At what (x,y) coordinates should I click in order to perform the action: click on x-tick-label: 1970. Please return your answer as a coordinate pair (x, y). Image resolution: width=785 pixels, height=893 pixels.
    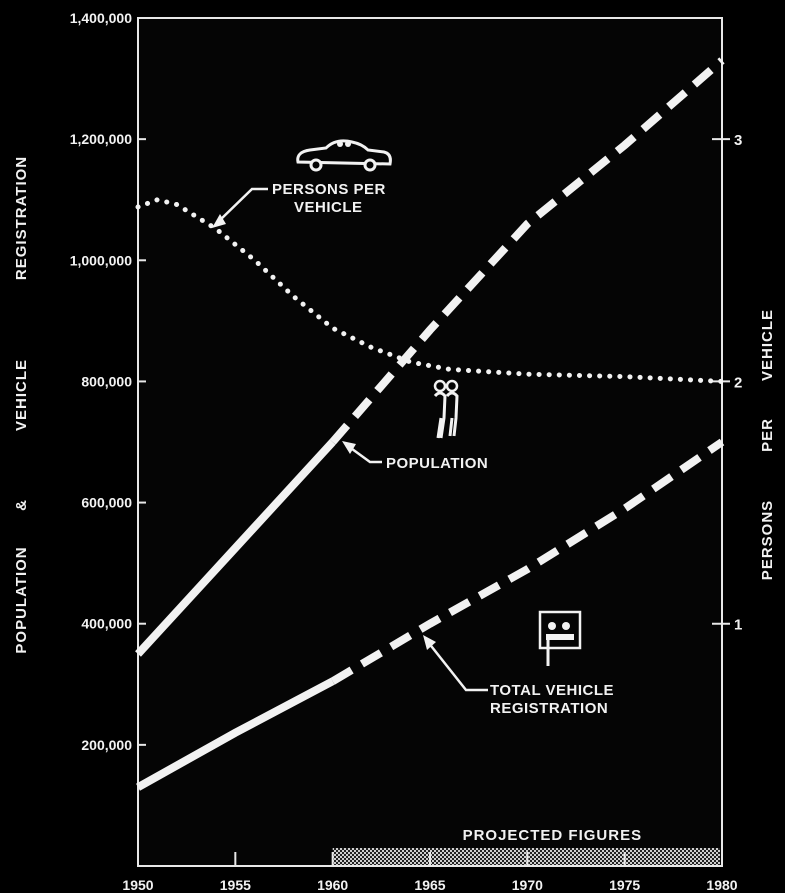
    Looking at the image, I should click on (527, 885).